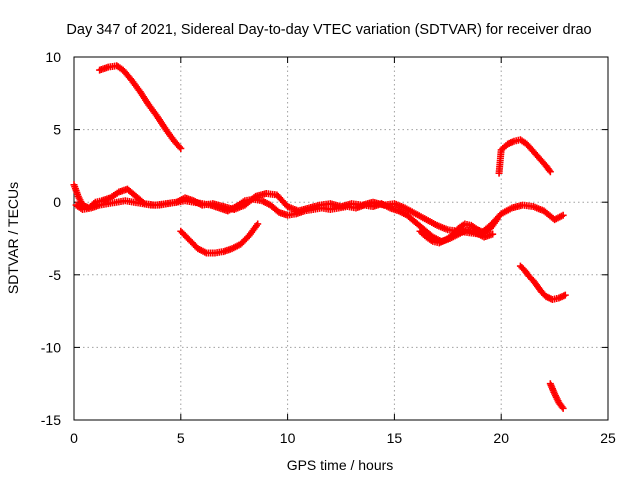 This screenshot has height=480, width=640. I want to click on x-tick-label: 20, so click(501, 438).